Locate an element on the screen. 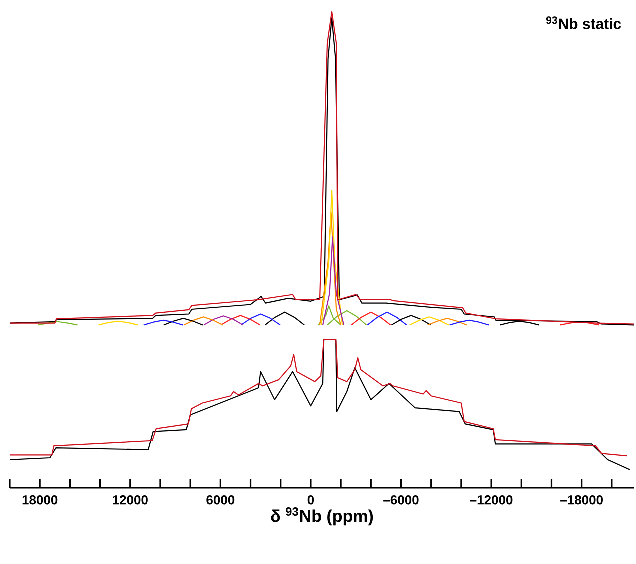 Image resolution: width=636 pixels, height=564 pixels. x-tick-label: 0 is located at coordinates (311, 500).